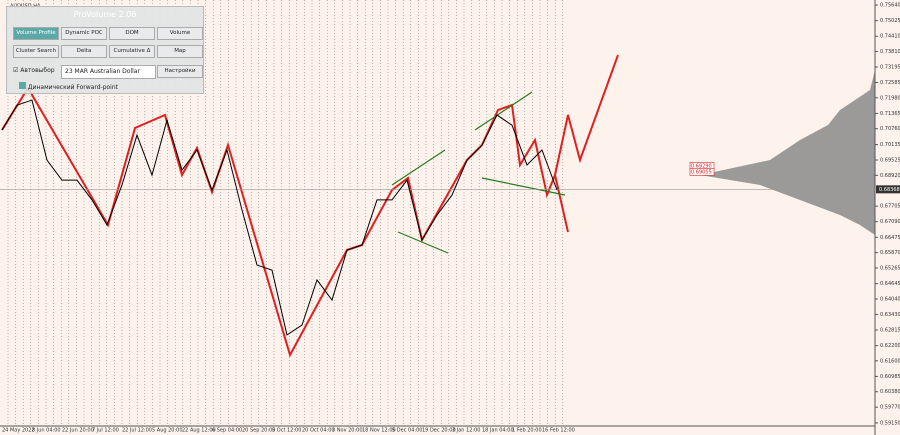 The height and width of the screenshot is (435, 900). I want to click on y-tick-label: 0.62200, so click(890, 346).